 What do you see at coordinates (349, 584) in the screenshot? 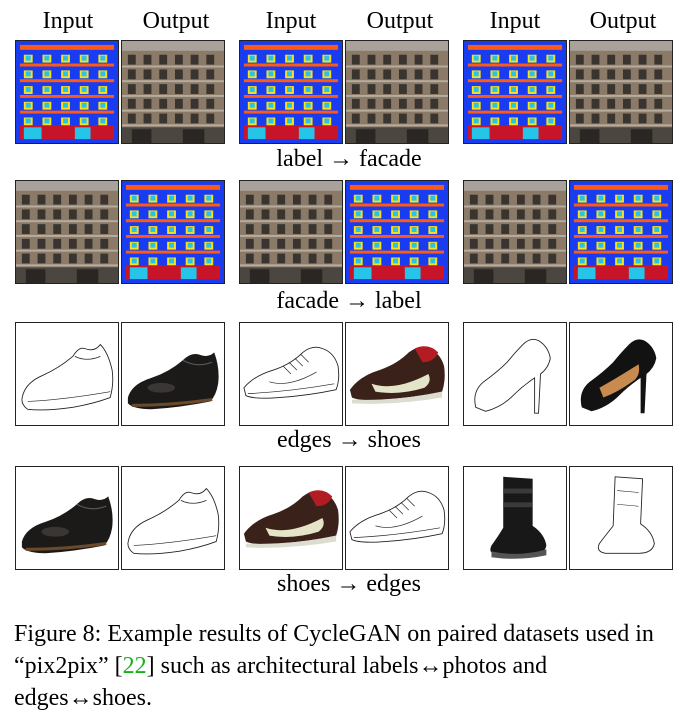
I see `row-caption-shoes-to-edges: shoes → edges` at bounding box center [349, 584].